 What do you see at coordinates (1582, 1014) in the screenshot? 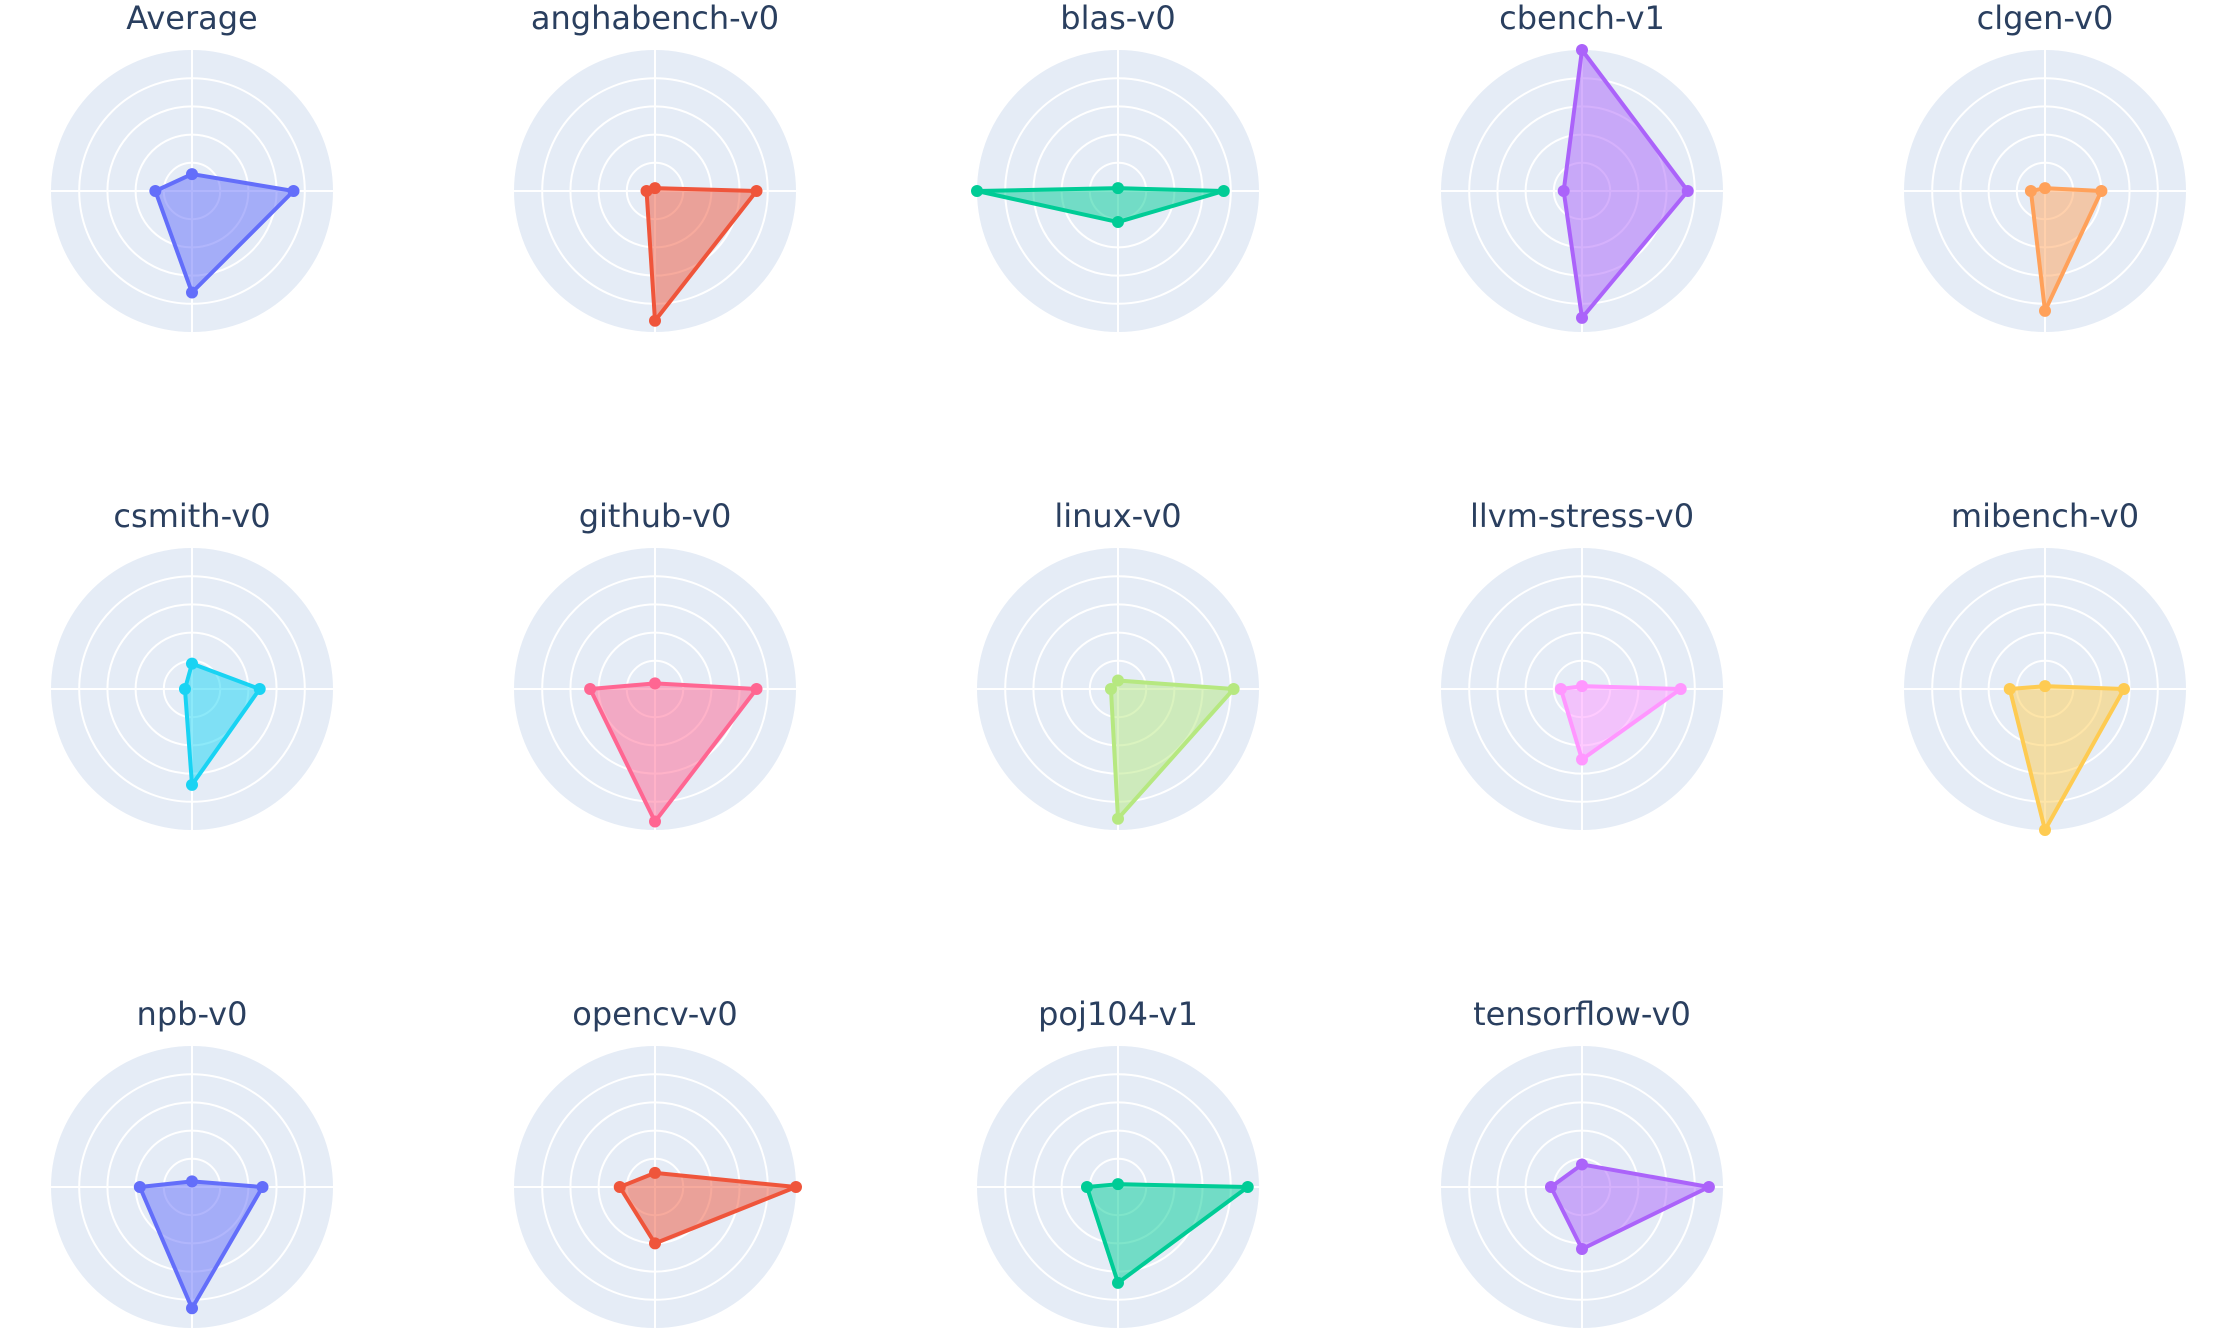
I see `subplot-title: tensorflow-v0` at bounding box center [1582, 1014].